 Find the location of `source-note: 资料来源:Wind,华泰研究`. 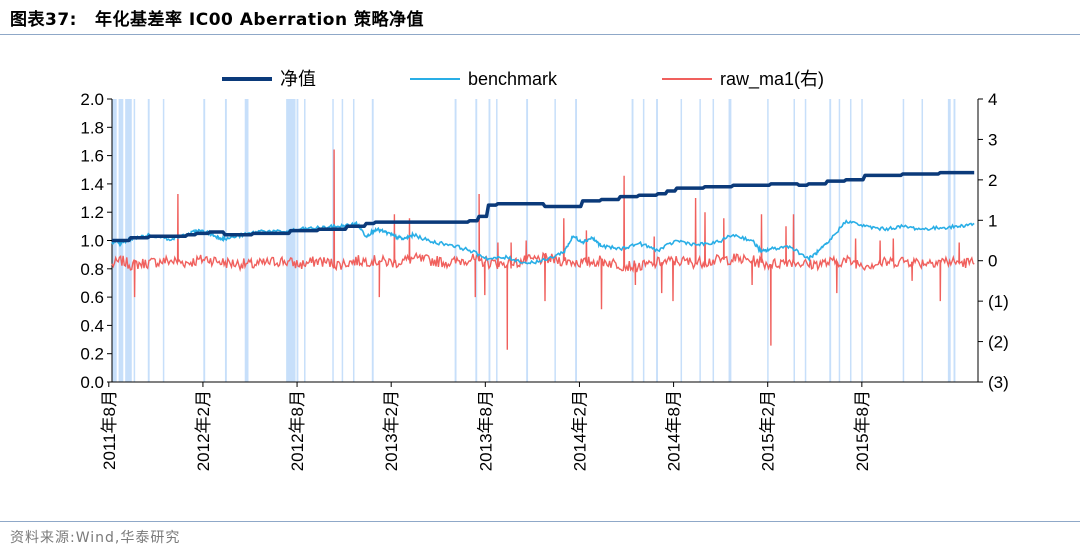

source-note: 资料来源:Wind,华泰研究 is located at coordinates (95, 538).